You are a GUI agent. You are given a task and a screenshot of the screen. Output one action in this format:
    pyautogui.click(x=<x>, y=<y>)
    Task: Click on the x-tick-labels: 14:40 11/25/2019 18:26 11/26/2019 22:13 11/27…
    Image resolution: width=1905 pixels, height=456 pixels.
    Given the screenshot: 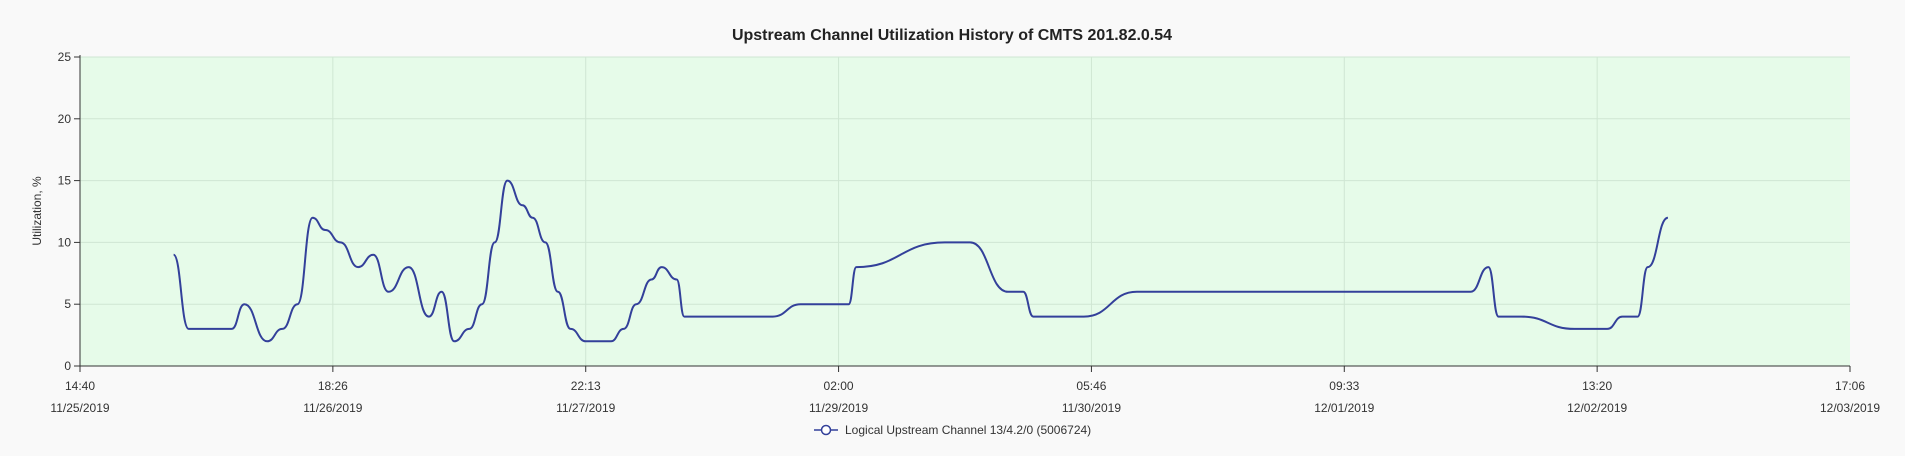 What is the action you would take?
    pyautogui.click(x=965, y=397)
    